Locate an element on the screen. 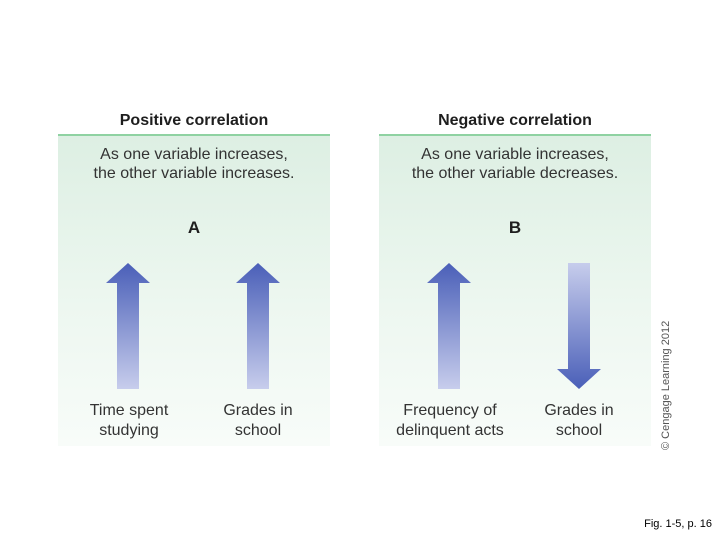 The width and height of the screenshot is (720, 540). arrow-down-icon is located at coordinates (579, 326).